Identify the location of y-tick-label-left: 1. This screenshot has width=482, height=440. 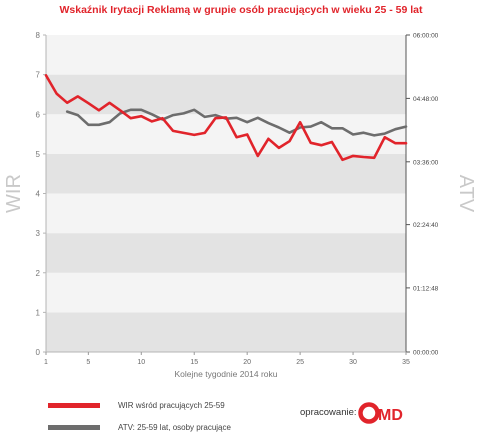
(38, 312).